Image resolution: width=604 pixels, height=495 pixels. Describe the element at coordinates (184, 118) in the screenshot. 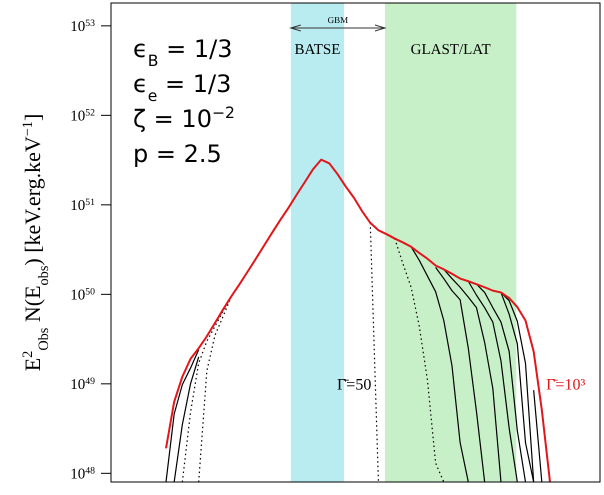

I see `annotation: ζ = 10$^{−2}$` at that location.